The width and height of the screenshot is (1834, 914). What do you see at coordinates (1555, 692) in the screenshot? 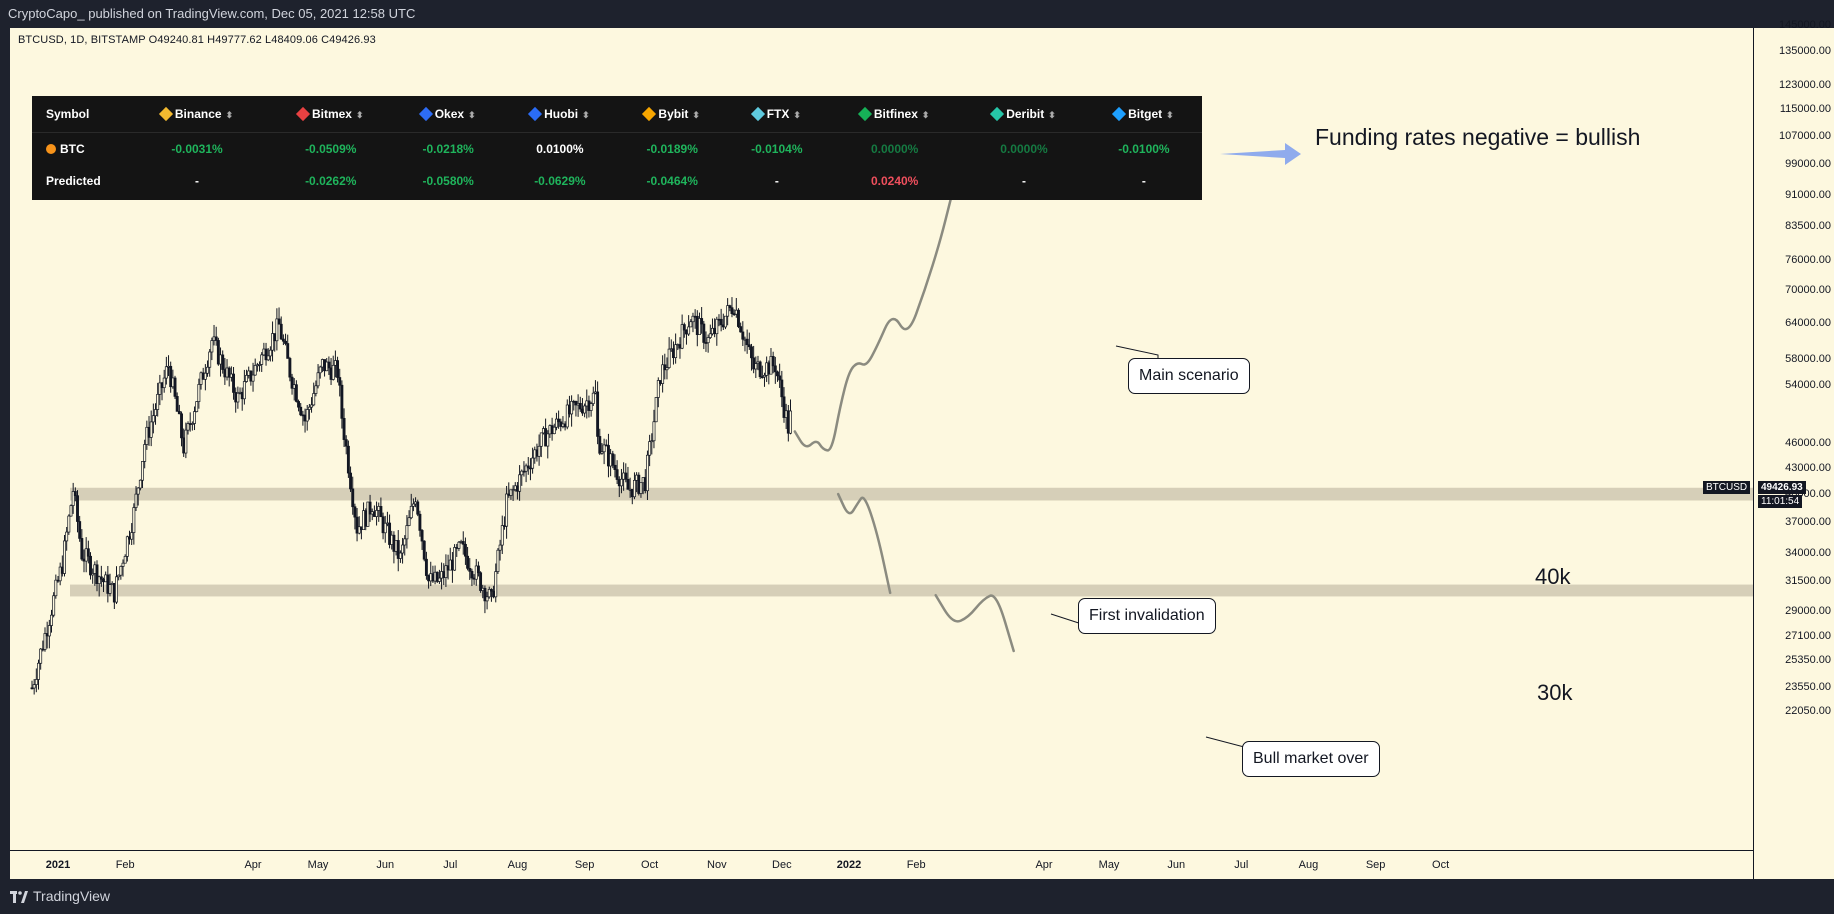
I see `level-label-30k: 30k` at bounding box center [1555, 692].